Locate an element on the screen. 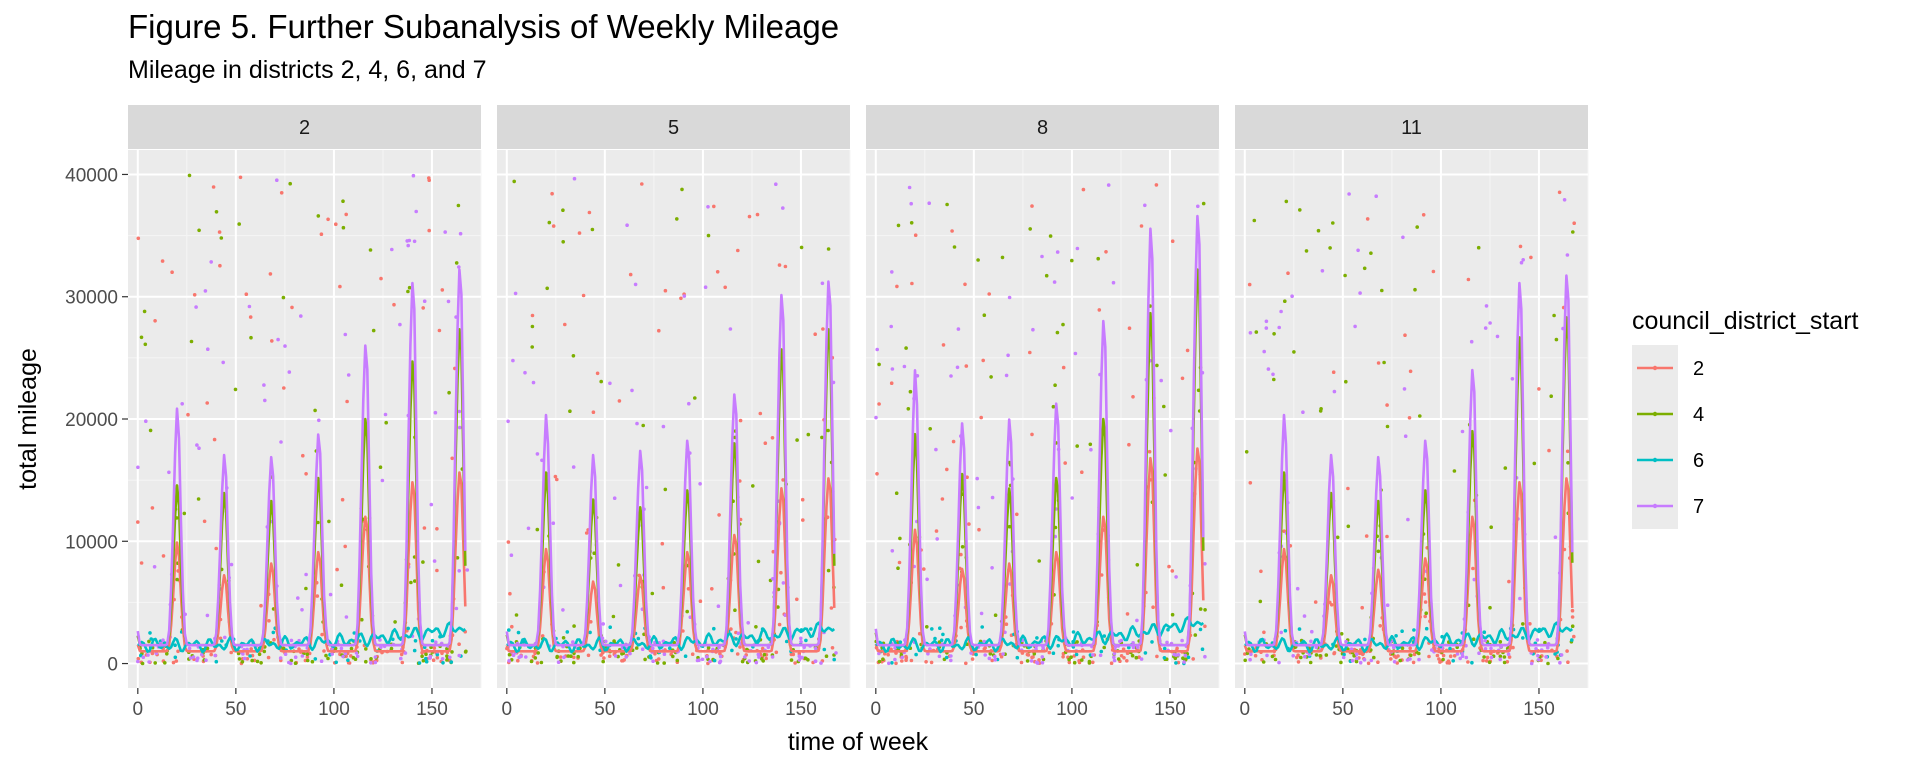 The width and height of the screenshot is (1920, 768). facet-strip-label: 11 is located at coordinates (1411, 128).